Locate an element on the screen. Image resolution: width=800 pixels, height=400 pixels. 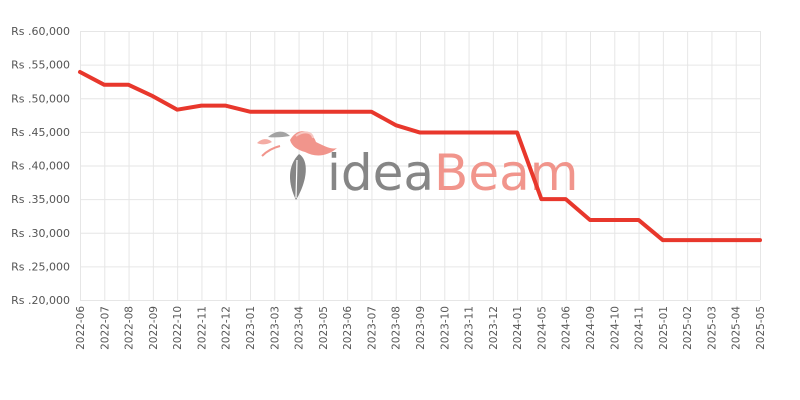
y-tick-label: Rs .55,000 is located at coordinates (40, 65).